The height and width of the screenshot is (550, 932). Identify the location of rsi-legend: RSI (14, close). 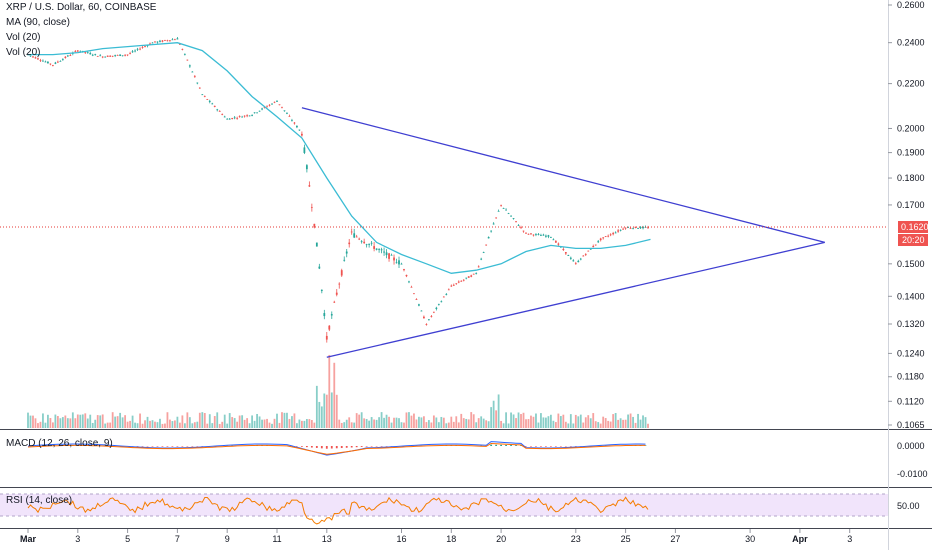
(39, 500).